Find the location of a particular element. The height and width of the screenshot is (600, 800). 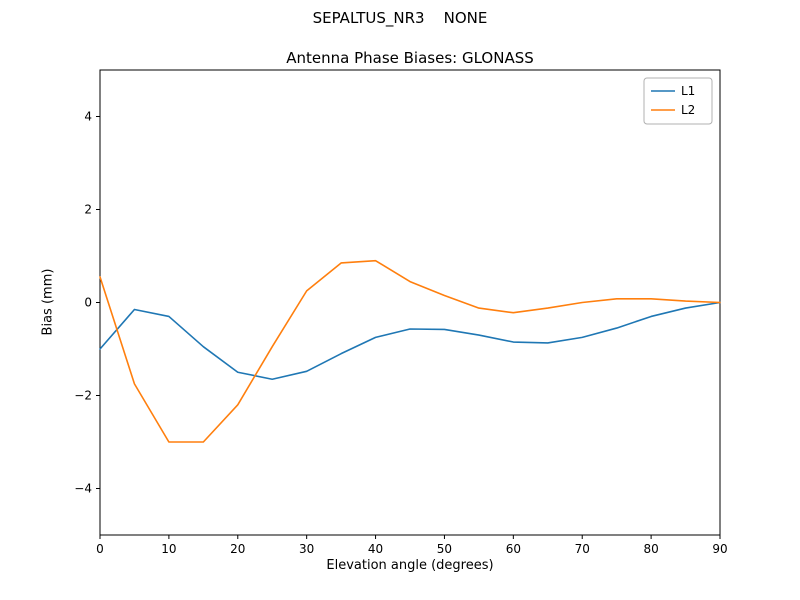

x-tick-label: 50 is located at coordinates (444, 549).